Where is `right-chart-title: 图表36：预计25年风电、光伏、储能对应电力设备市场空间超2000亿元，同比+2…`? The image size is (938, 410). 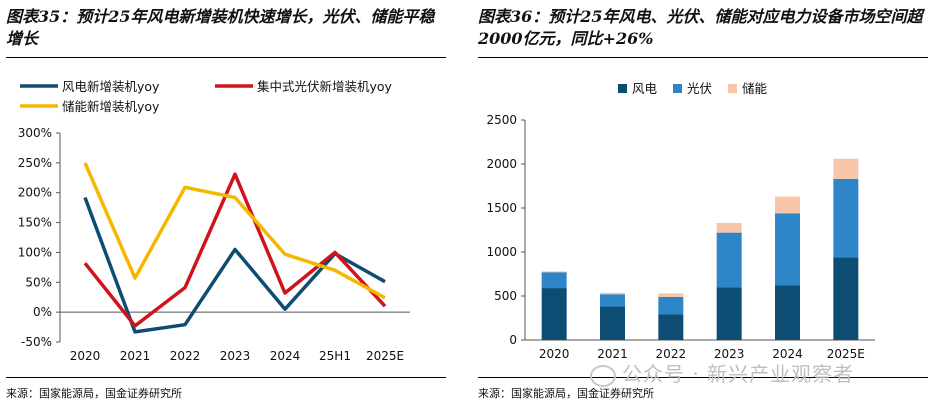 right-chart-title: 图表36：预计25年风电、光伏、储能对应电力设备市场空间超2000亿元，同比+2… is located at coordinates (700, 27).